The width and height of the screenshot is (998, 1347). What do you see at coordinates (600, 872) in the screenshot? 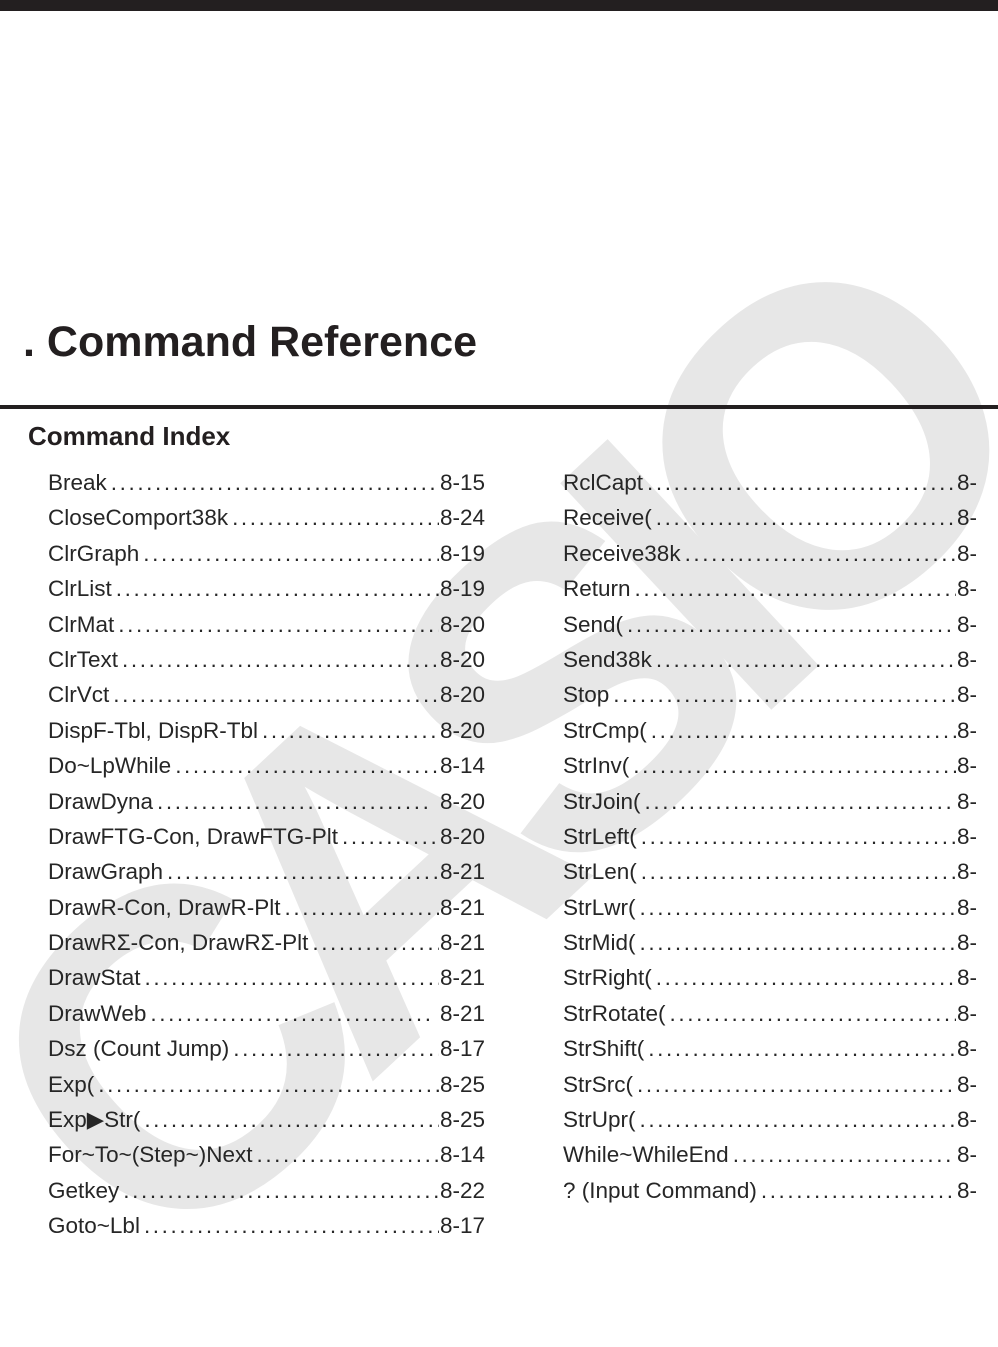
I see `command-name: StrLen(` at bounding box center [600, 872].